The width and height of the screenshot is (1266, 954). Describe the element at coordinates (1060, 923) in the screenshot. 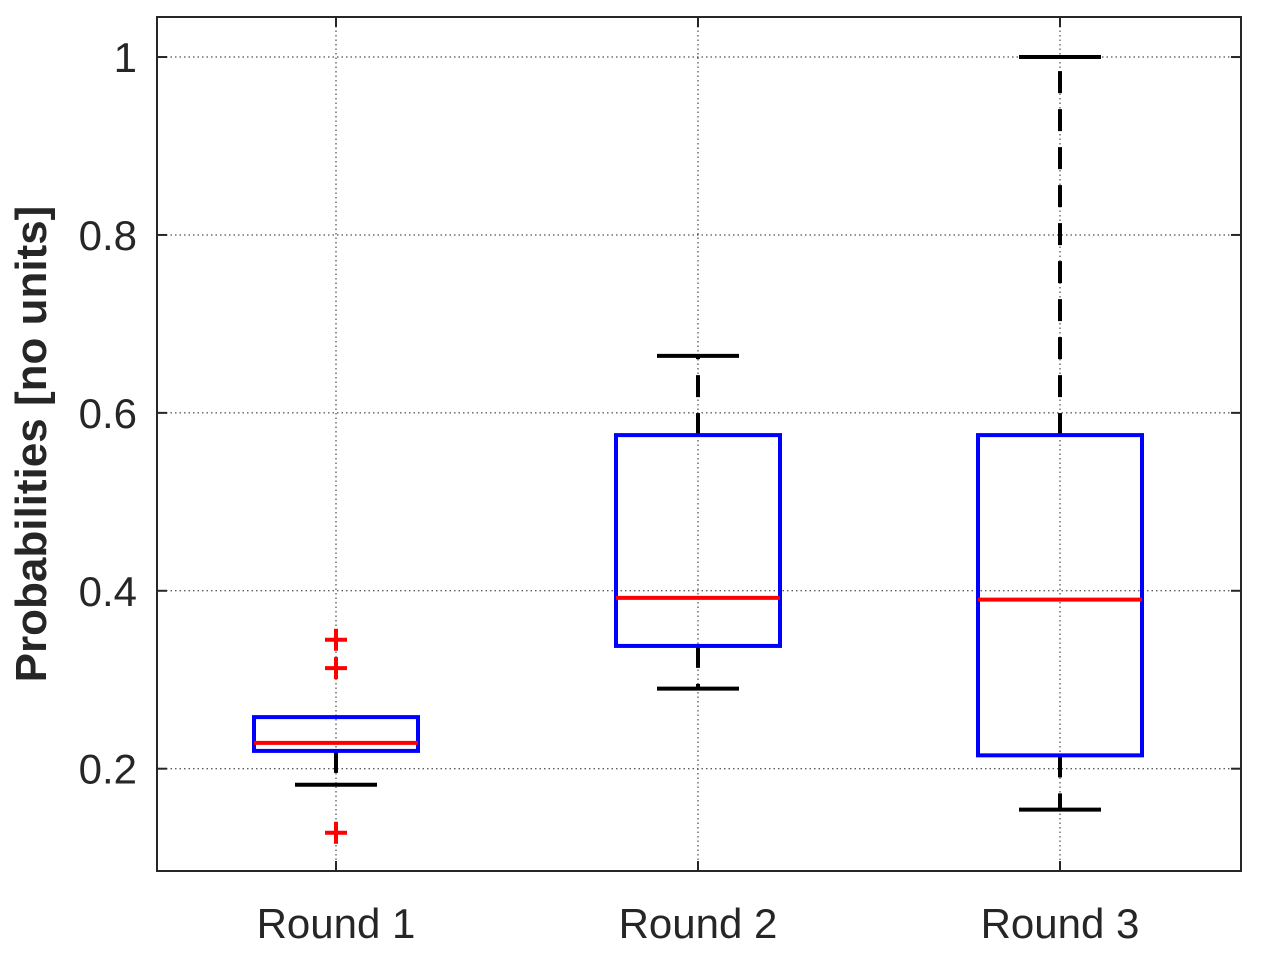

I see `x-tick-label: Round 3` at that location.